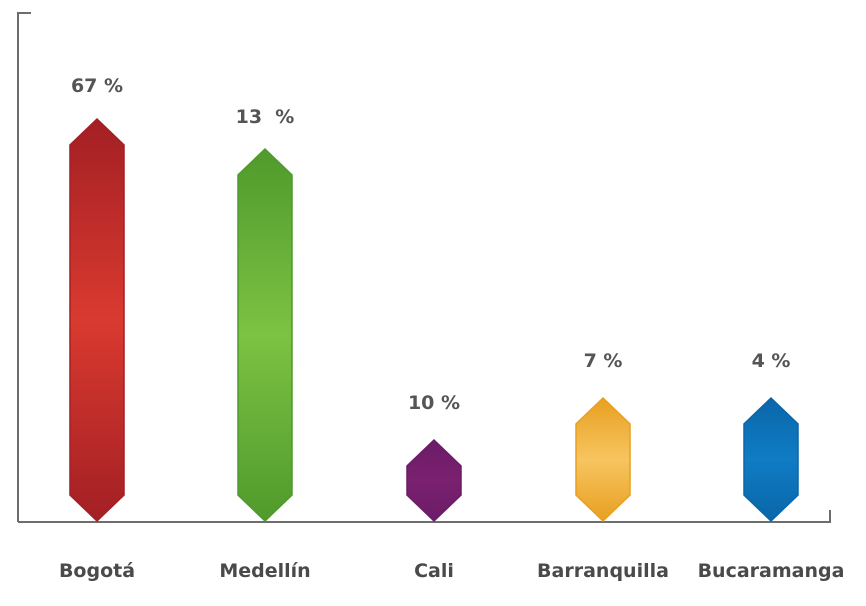 This screenshot has width=866, height=606. I want to click on x-axis-line, so click(424, 516).